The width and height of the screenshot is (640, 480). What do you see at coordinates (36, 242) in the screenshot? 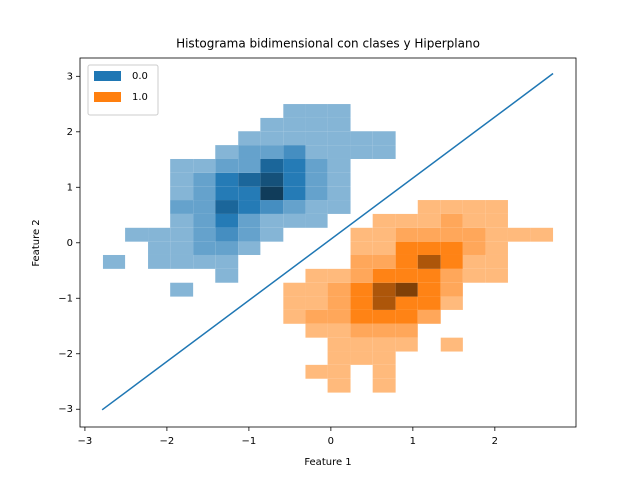
I see `y-axis-label: Feature 2` at bounding box center [36, 242].